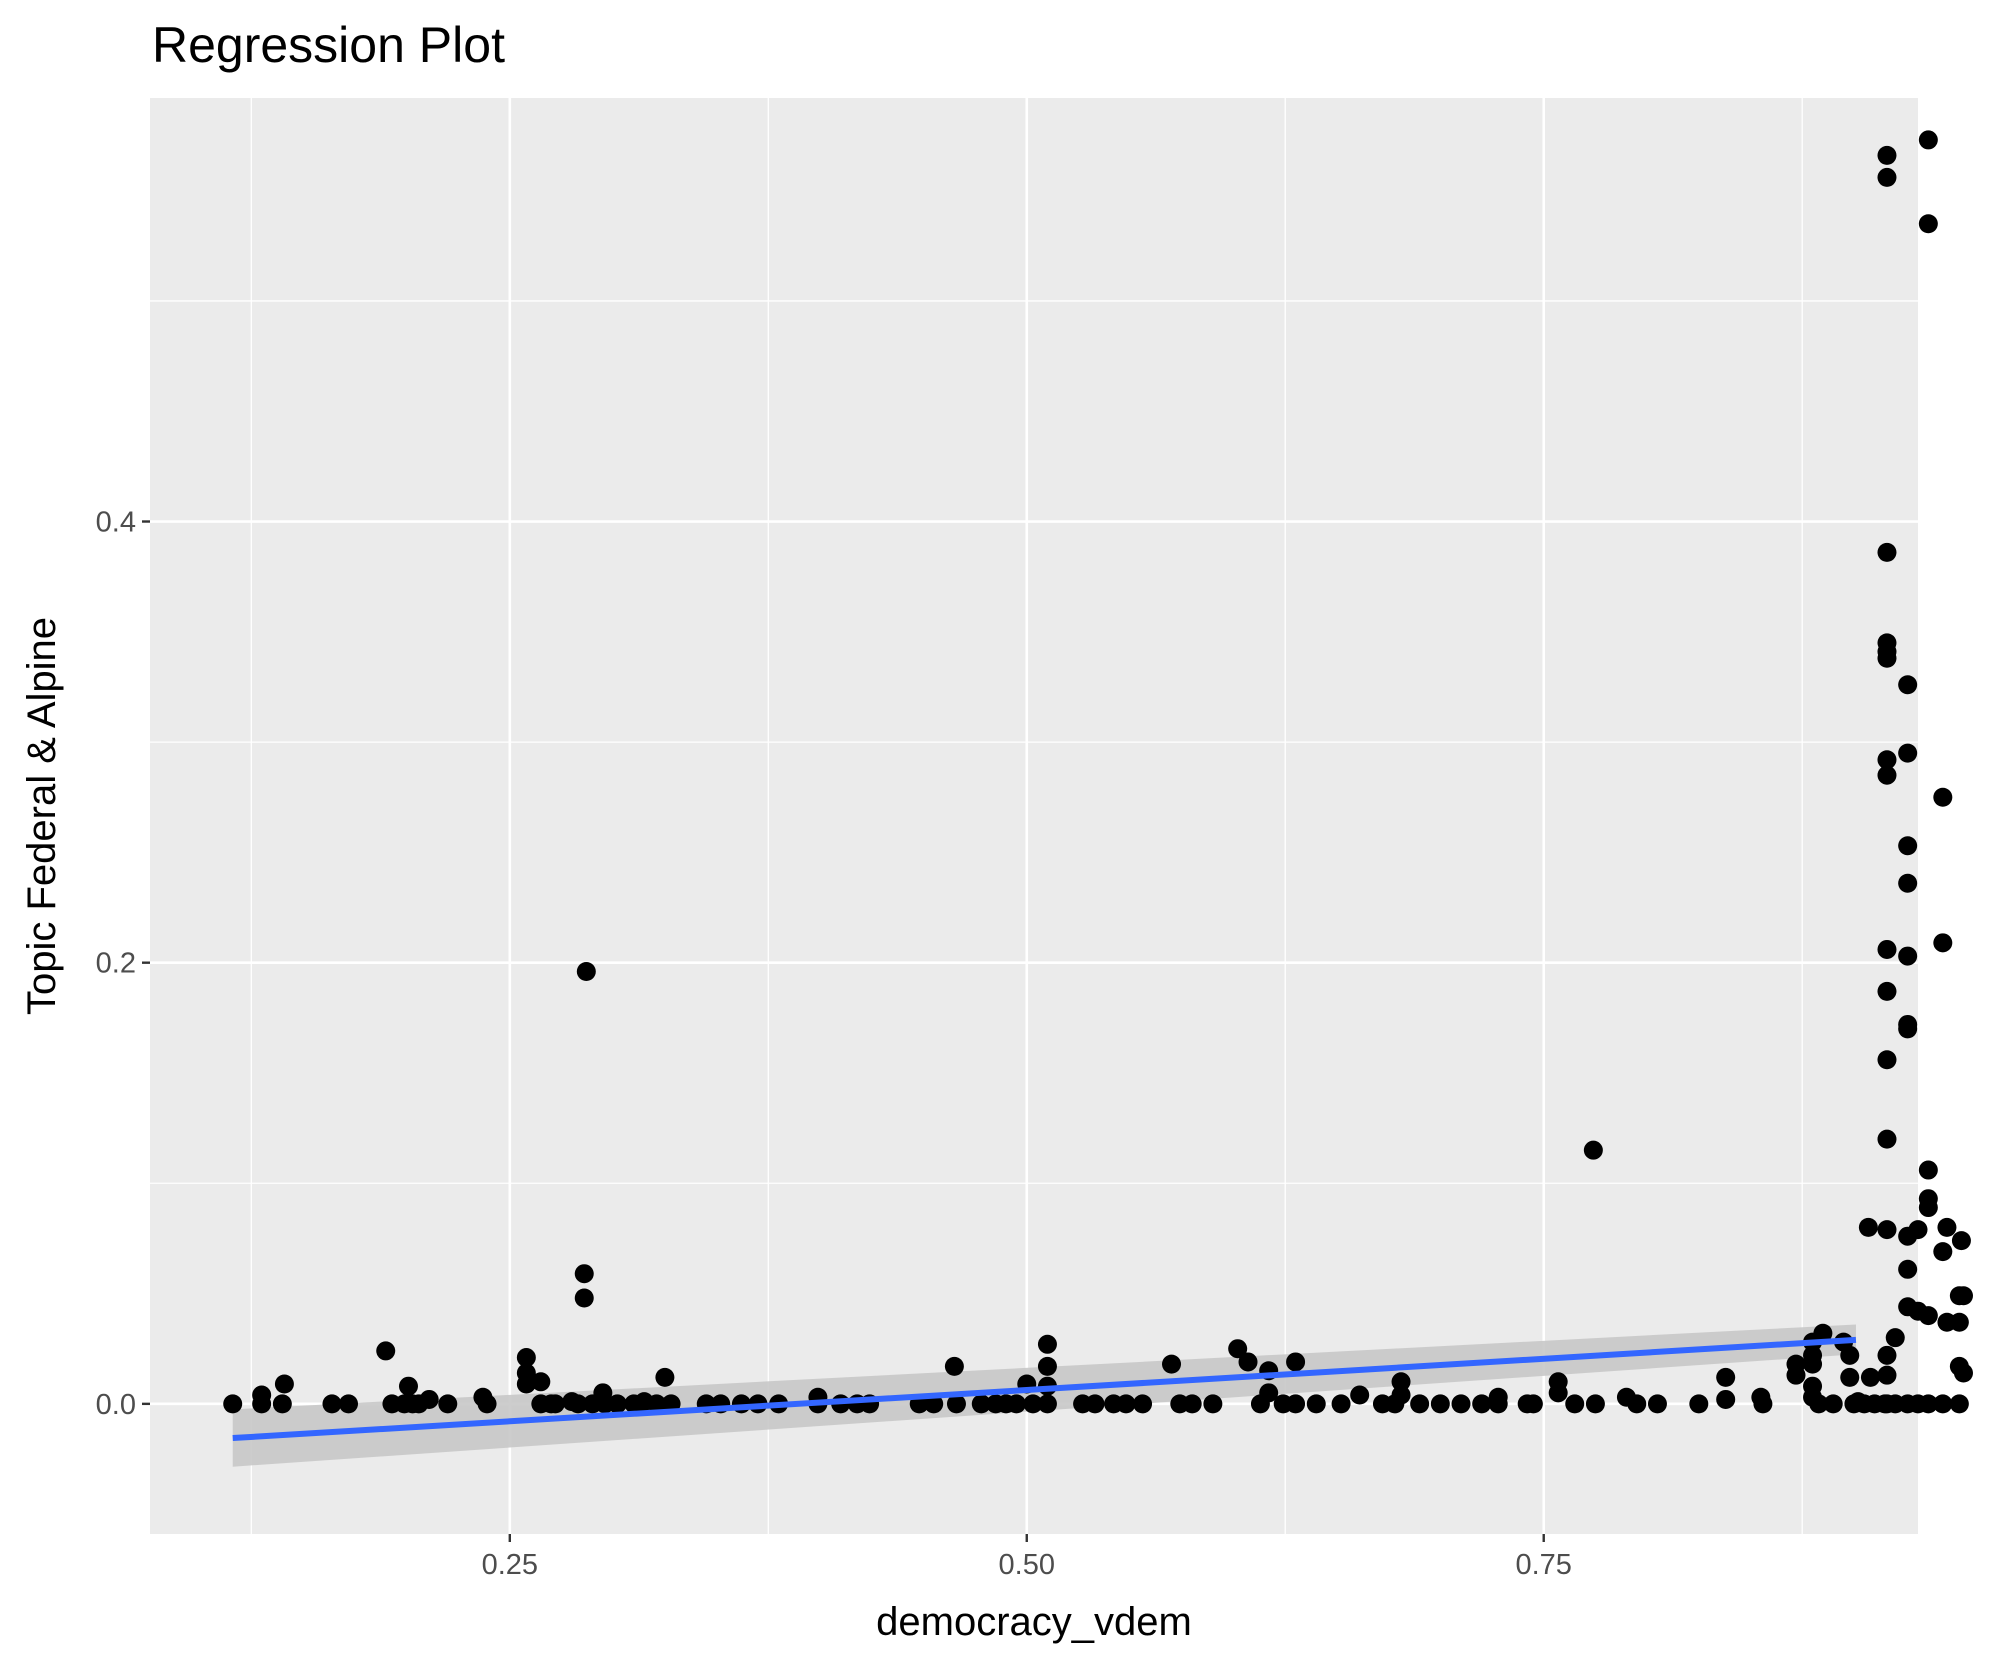  I want to click on y-tick-label: 0.0, so click(116, 1405).